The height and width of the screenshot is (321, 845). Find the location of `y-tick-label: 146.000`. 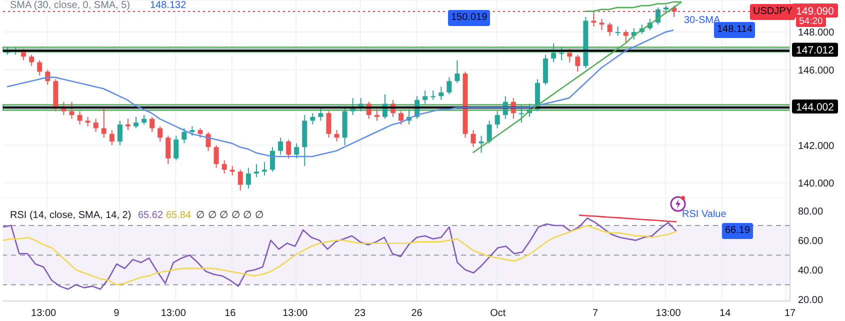

y-tick-label: 146.000 is located at coordinates (816, 70).